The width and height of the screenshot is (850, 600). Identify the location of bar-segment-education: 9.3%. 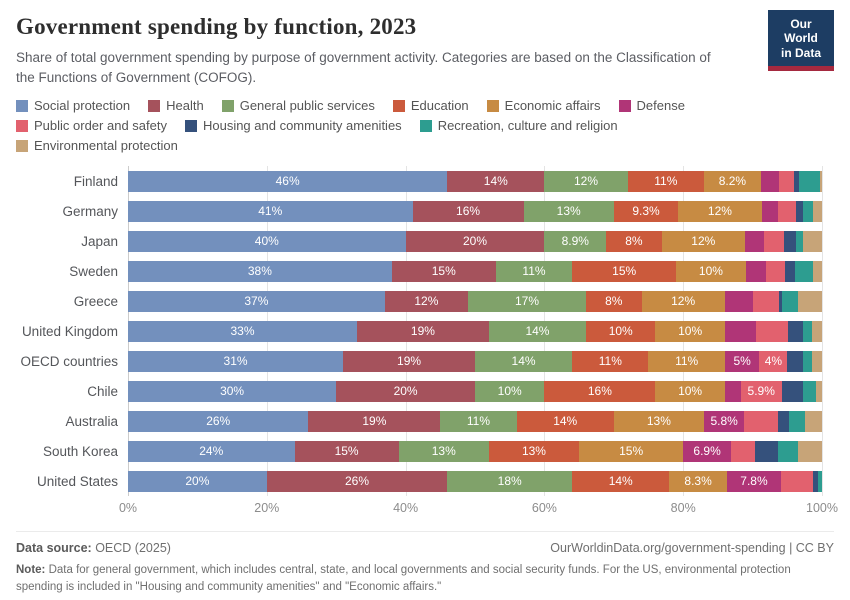
(646, 211).